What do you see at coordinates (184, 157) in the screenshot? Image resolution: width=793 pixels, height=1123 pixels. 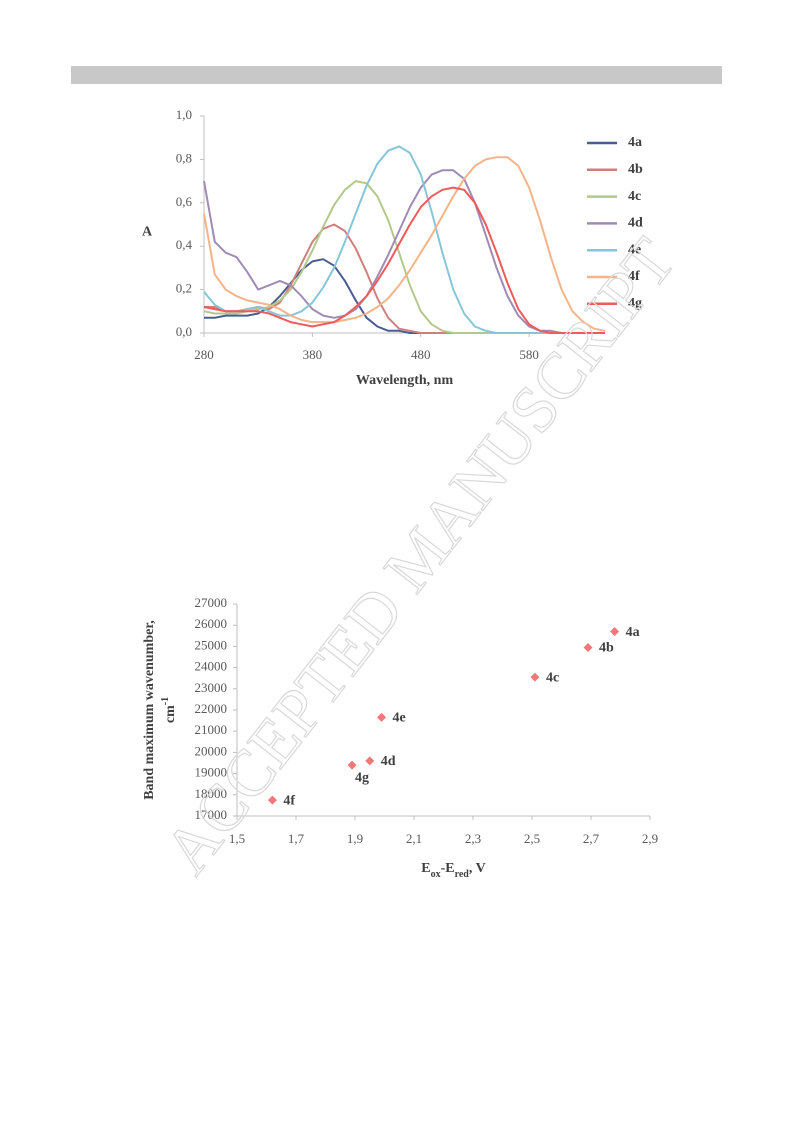 I see `y-tick-label: 0,8` at bounding box center [184, 157].